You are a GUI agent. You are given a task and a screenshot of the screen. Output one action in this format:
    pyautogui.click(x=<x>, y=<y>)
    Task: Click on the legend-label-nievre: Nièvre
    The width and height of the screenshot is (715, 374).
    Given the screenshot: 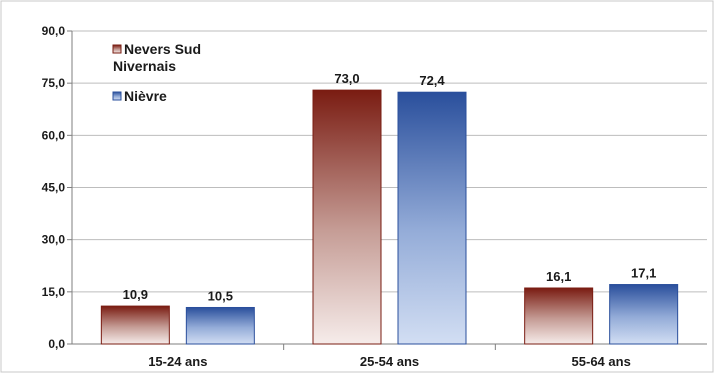 What is the action you would take?
    pyautogui.click(x=145, y=96)
    